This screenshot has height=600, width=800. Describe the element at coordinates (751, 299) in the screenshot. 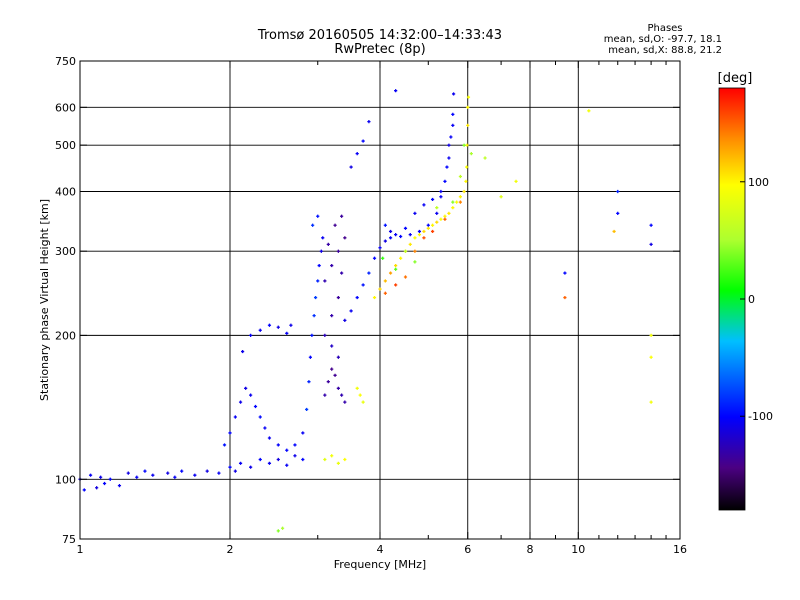

I see `colorbar-tick-label: 0` at that location.